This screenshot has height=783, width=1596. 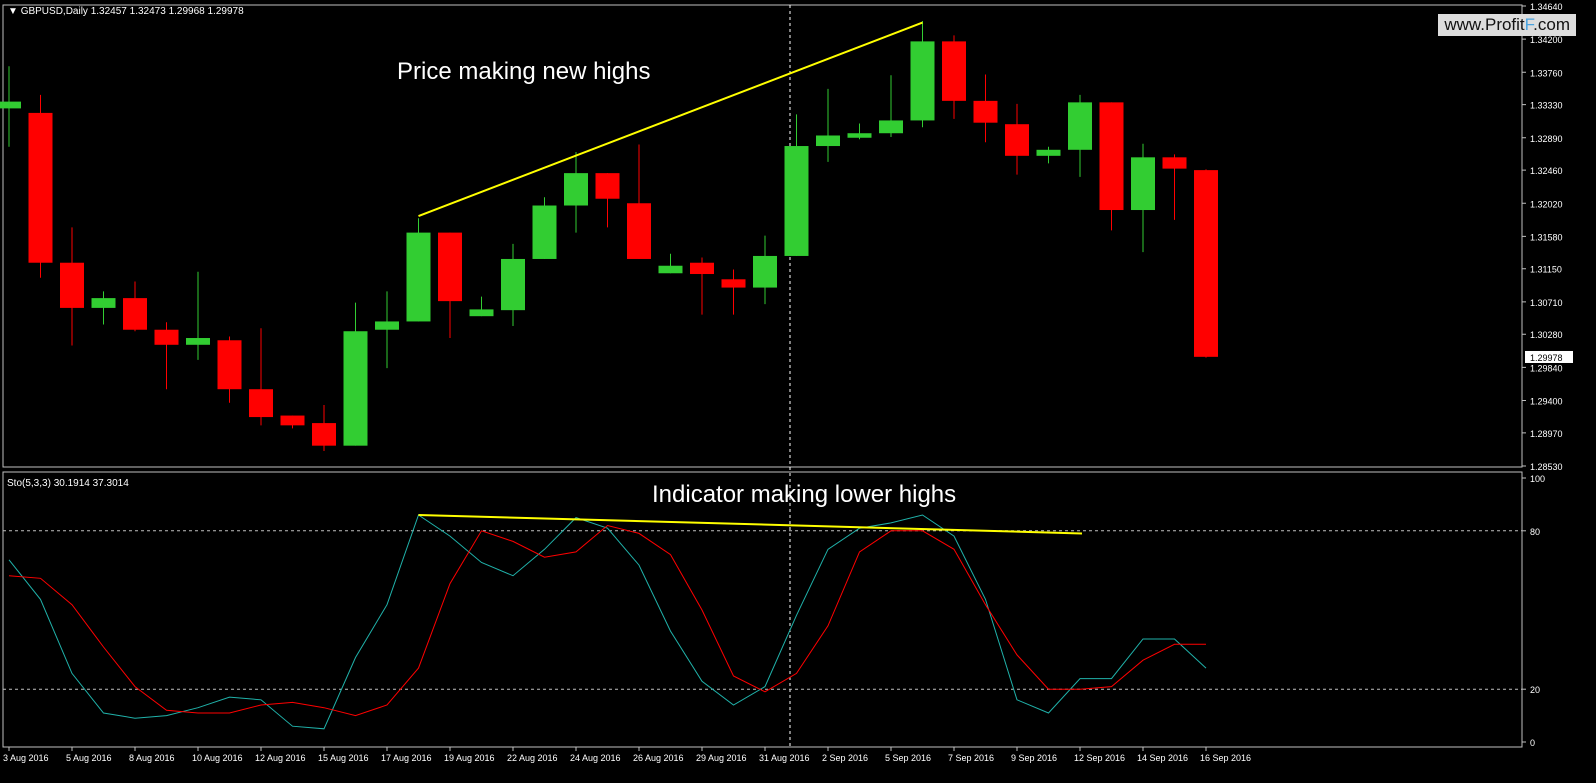 I want to click on date-tick-label: 8 Aug 2016, so click(x=152, y=758).